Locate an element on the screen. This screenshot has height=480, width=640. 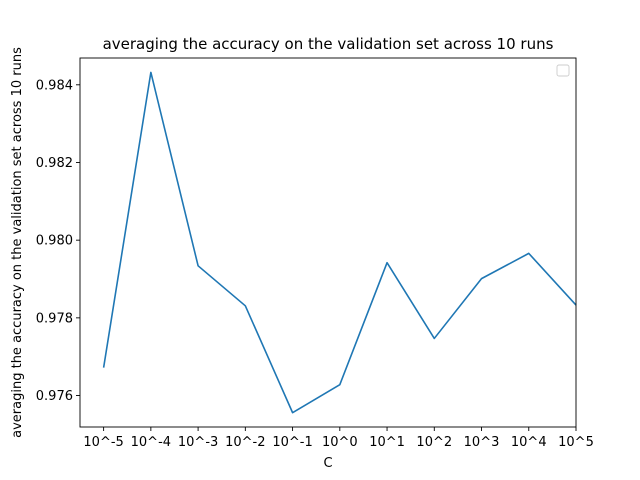
x-tick-label: 10^3 is located at coordinates (482, 442).